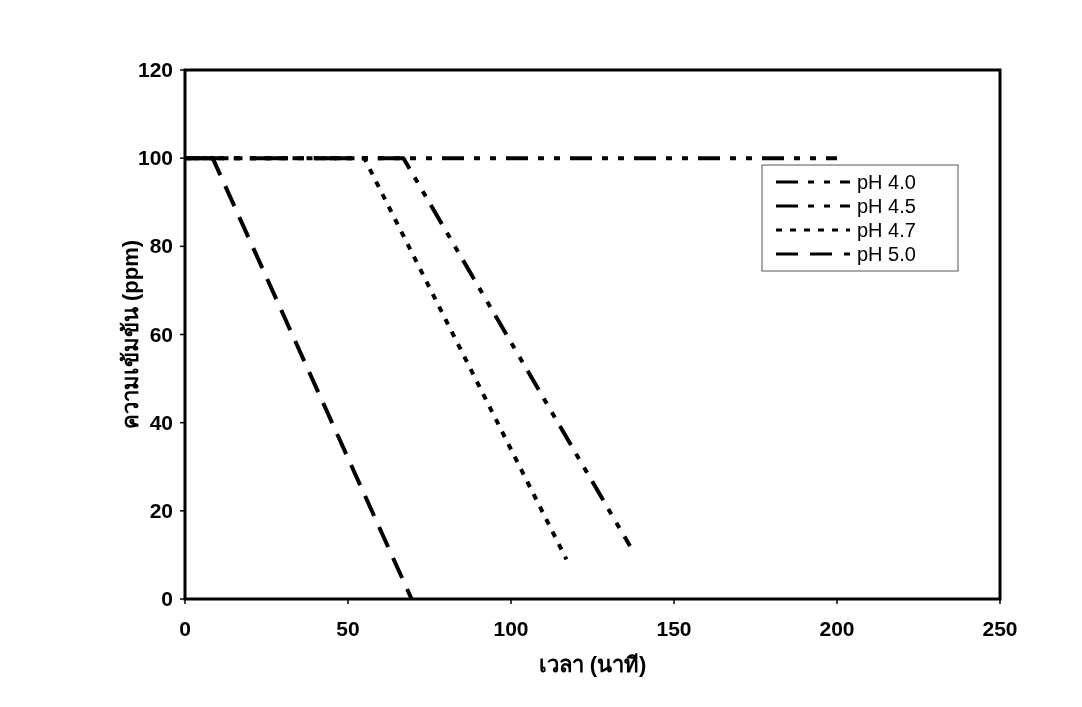  I want to click on legend-label: pH 5.0, so click(886, 254).